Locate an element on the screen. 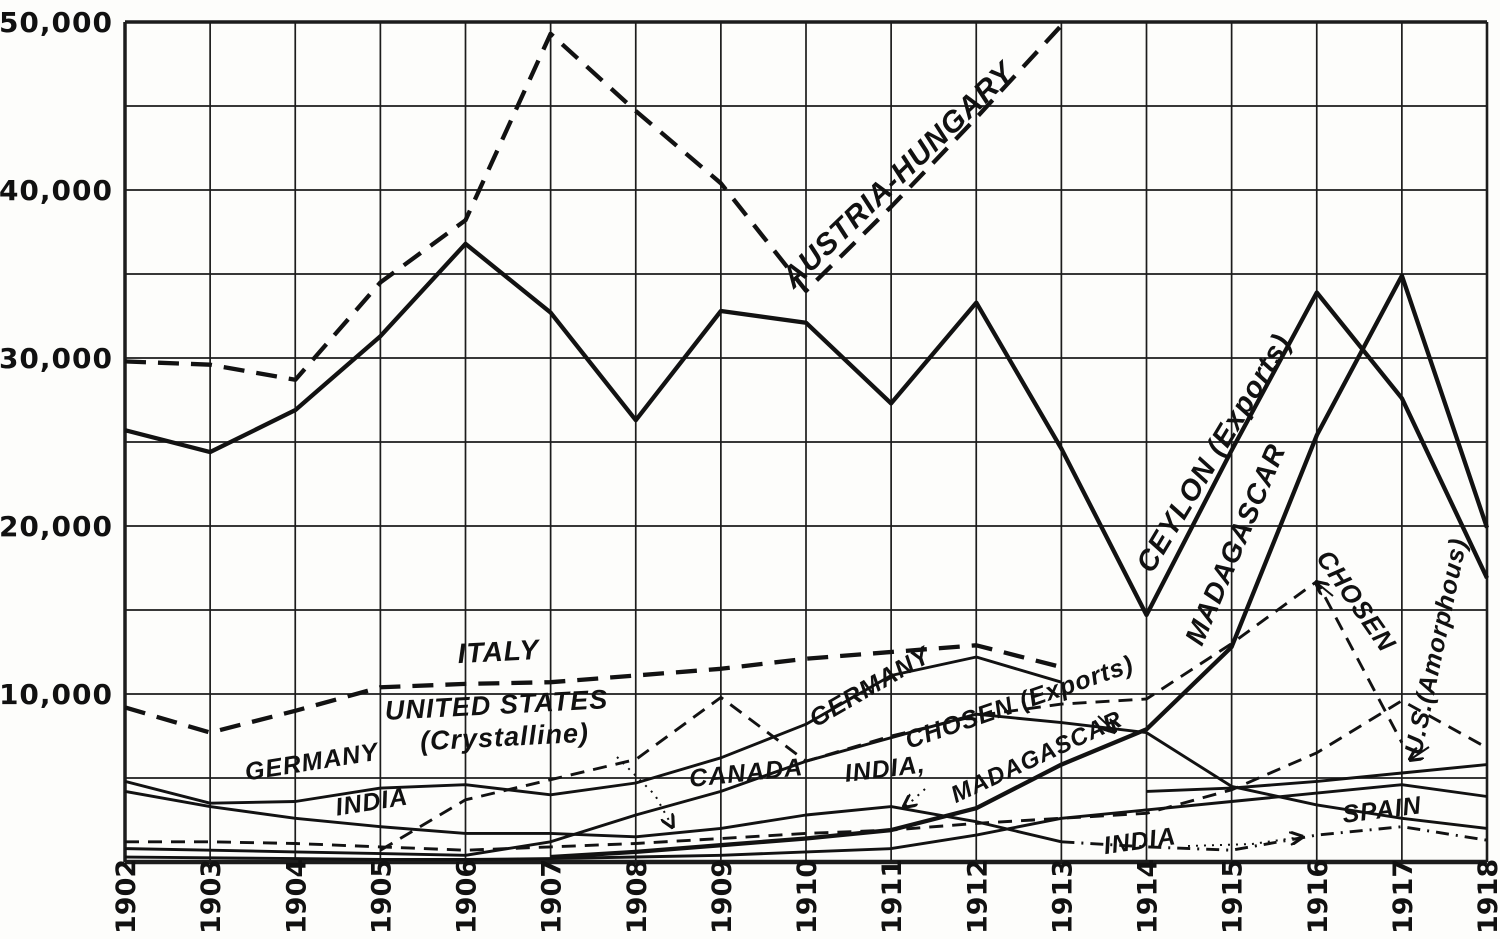 This screenshot has height=939, width=1500. series-germany is located at coordinates (593, 730).